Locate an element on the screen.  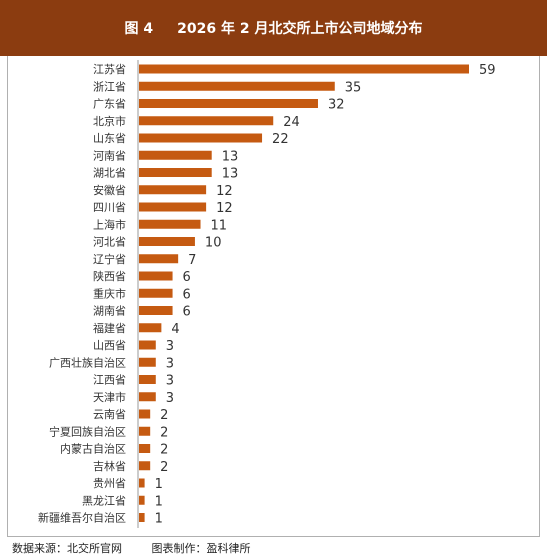
category-label: 湖南省 is located at coordinates (109, 311).